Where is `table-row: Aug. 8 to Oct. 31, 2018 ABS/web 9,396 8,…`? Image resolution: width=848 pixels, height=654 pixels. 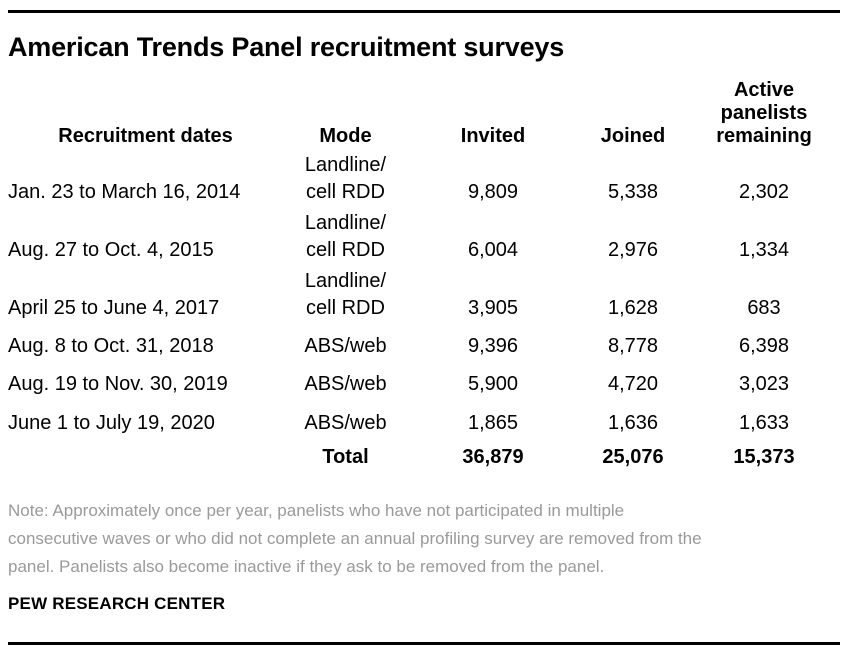
table-row: Aug. 8 to Oct. 31, 2018 ABS/web 9,396 8,… is located at coordinates (424, 341).